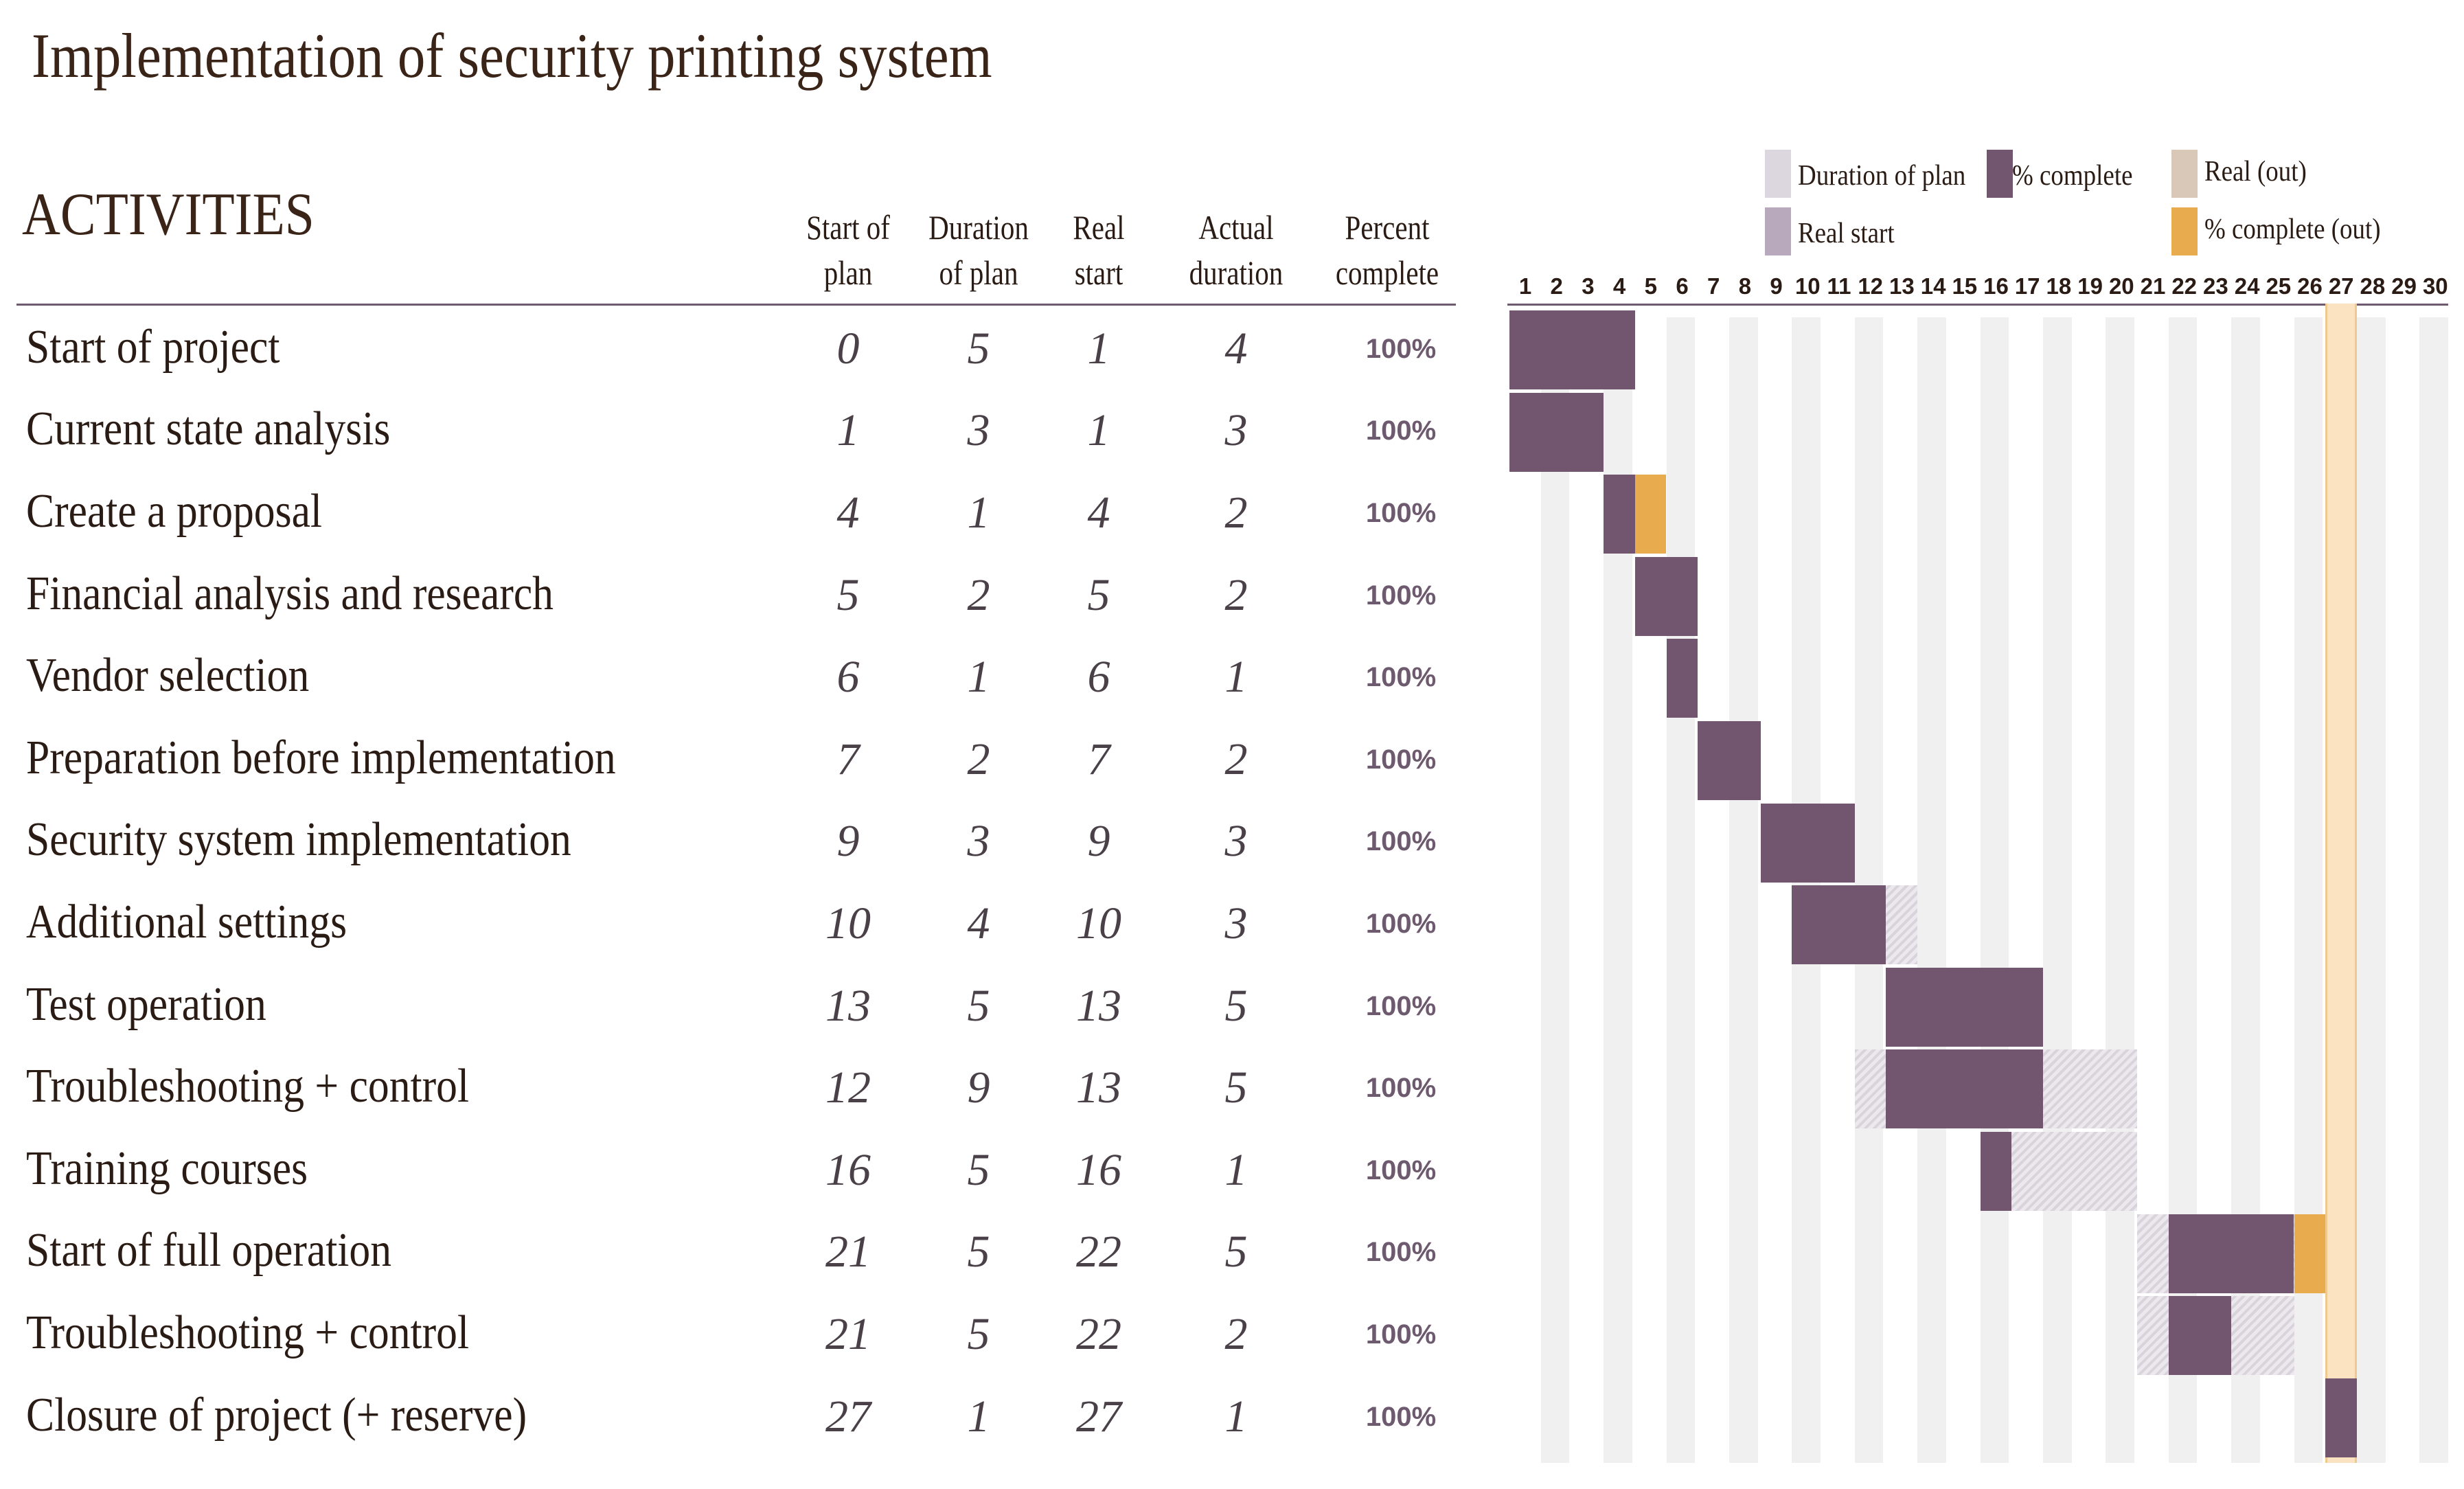  Describe the element at coordinates (736, 305) in the screenshot. I see `header-divider` at that location.